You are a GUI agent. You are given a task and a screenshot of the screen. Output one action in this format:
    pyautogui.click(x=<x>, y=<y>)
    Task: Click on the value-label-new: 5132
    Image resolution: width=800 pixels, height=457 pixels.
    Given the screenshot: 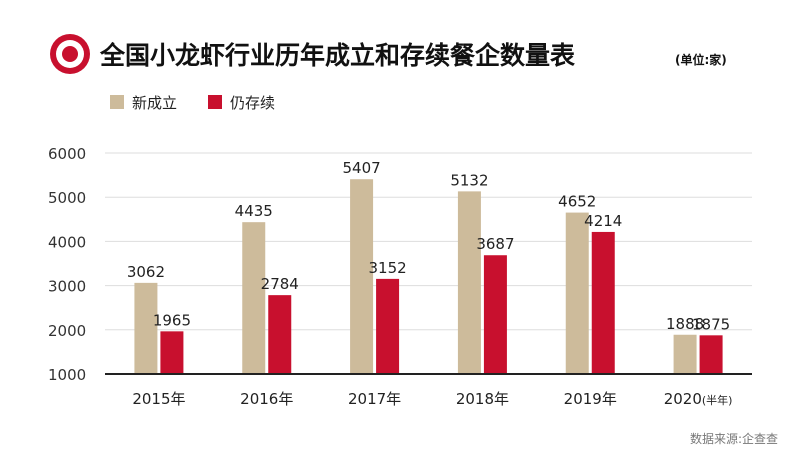 What is the action you would take?
    pyautogui.click(x=469, y=180)
    